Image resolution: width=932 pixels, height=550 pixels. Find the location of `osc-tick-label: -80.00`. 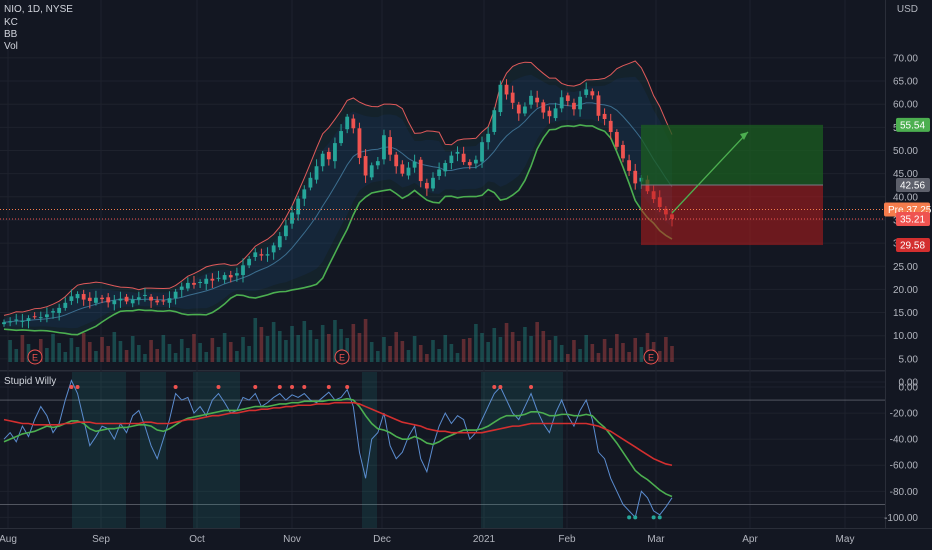

osc-tick-label: -80.00 is located at coordinates (904, 492).